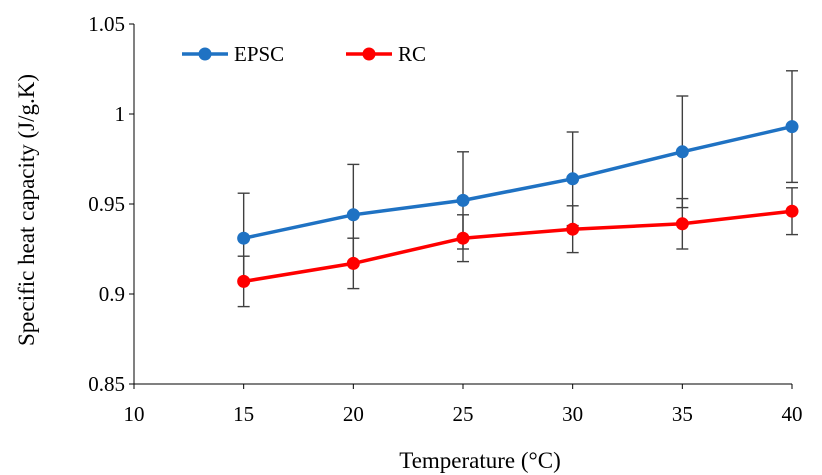 This screenshot has width=822, height=475. I want to click on series-line-rc, so click(518, 246).